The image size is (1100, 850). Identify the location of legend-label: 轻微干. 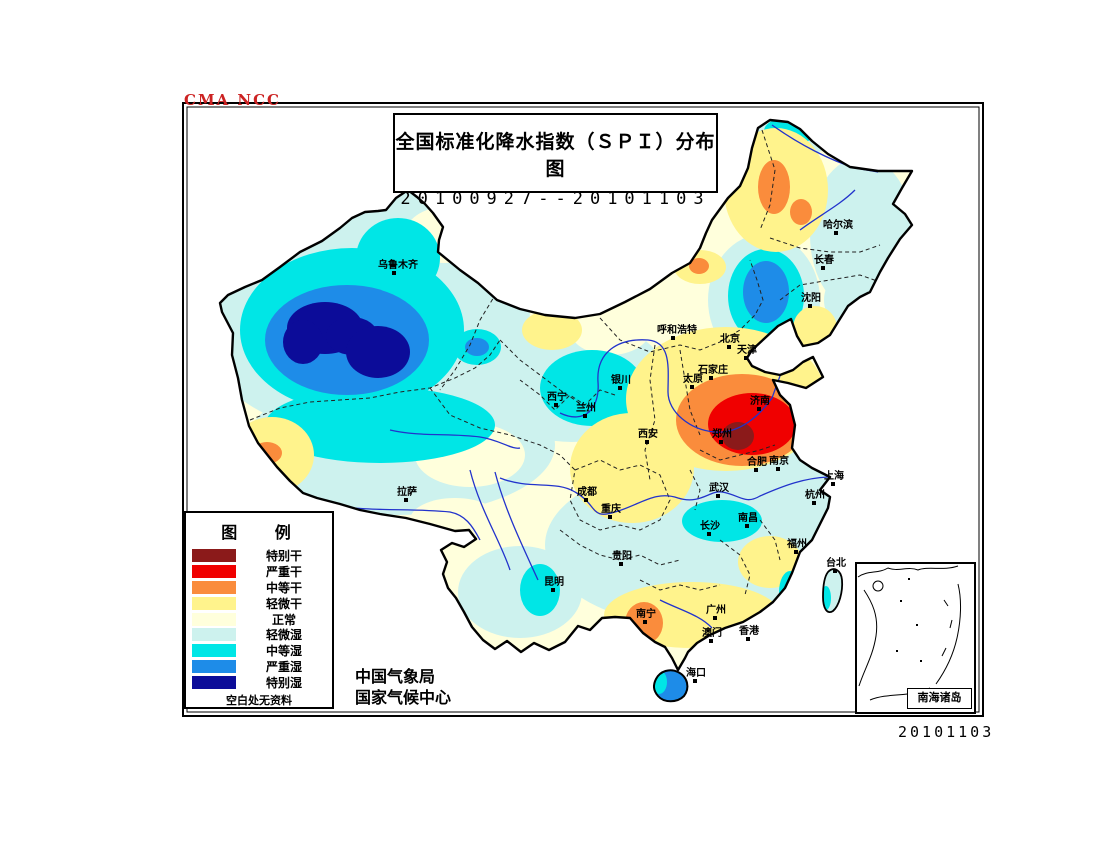
(283, 603).